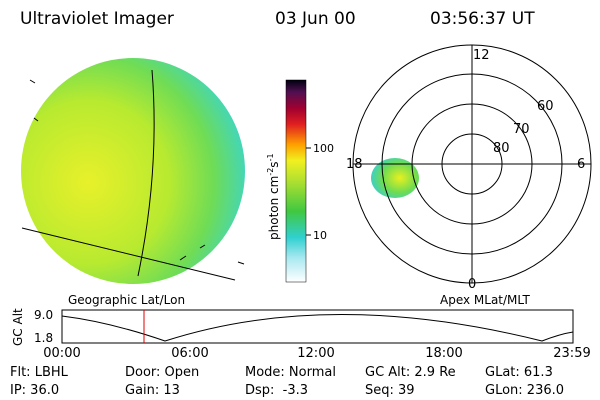 The width and height of the screenshot is (600, 400). Describe the element at coordinates (521, 129) in the screenshot. I see `mlat-label: 70` at that location.